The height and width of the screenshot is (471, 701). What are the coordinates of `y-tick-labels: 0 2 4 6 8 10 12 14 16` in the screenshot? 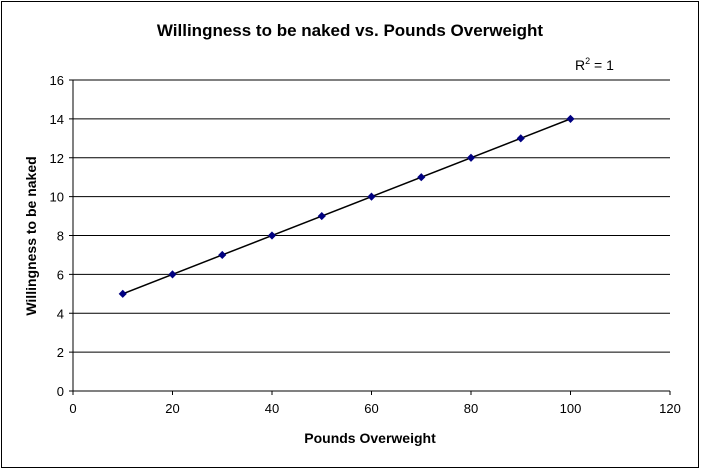 It's located at (57, 236).